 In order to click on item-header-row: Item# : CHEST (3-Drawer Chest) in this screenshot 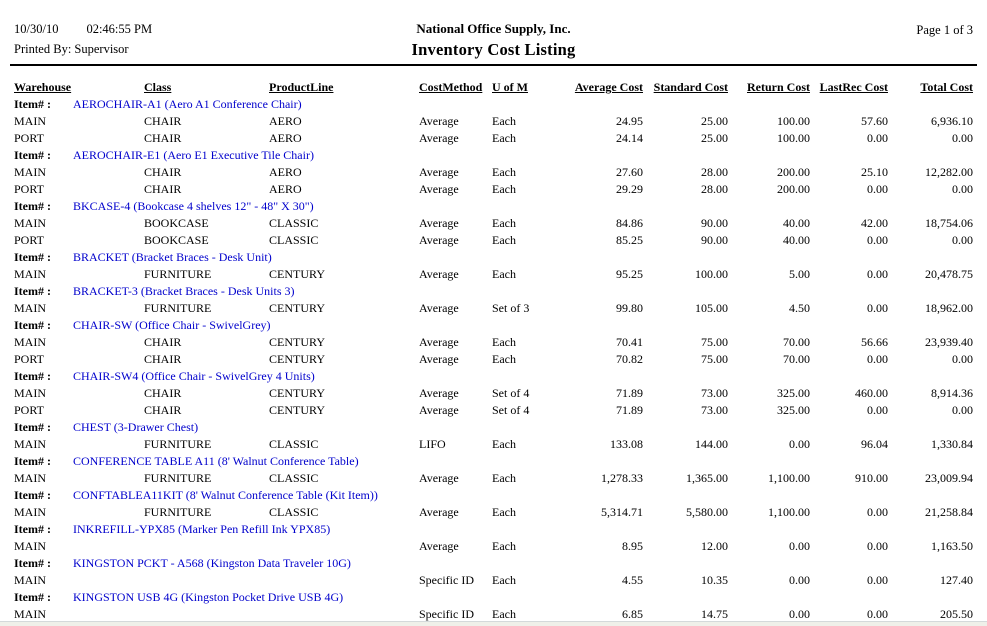, I will do `click(486, 427)`.